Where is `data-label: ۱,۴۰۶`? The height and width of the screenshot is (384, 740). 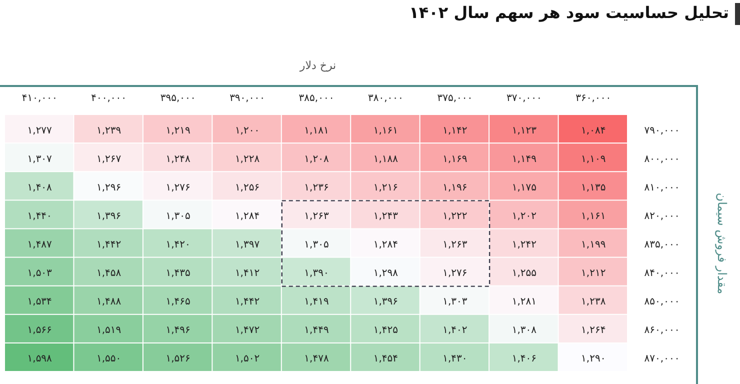 data-label: ۱,۴۰۶ is located at coordinates (524, 359).